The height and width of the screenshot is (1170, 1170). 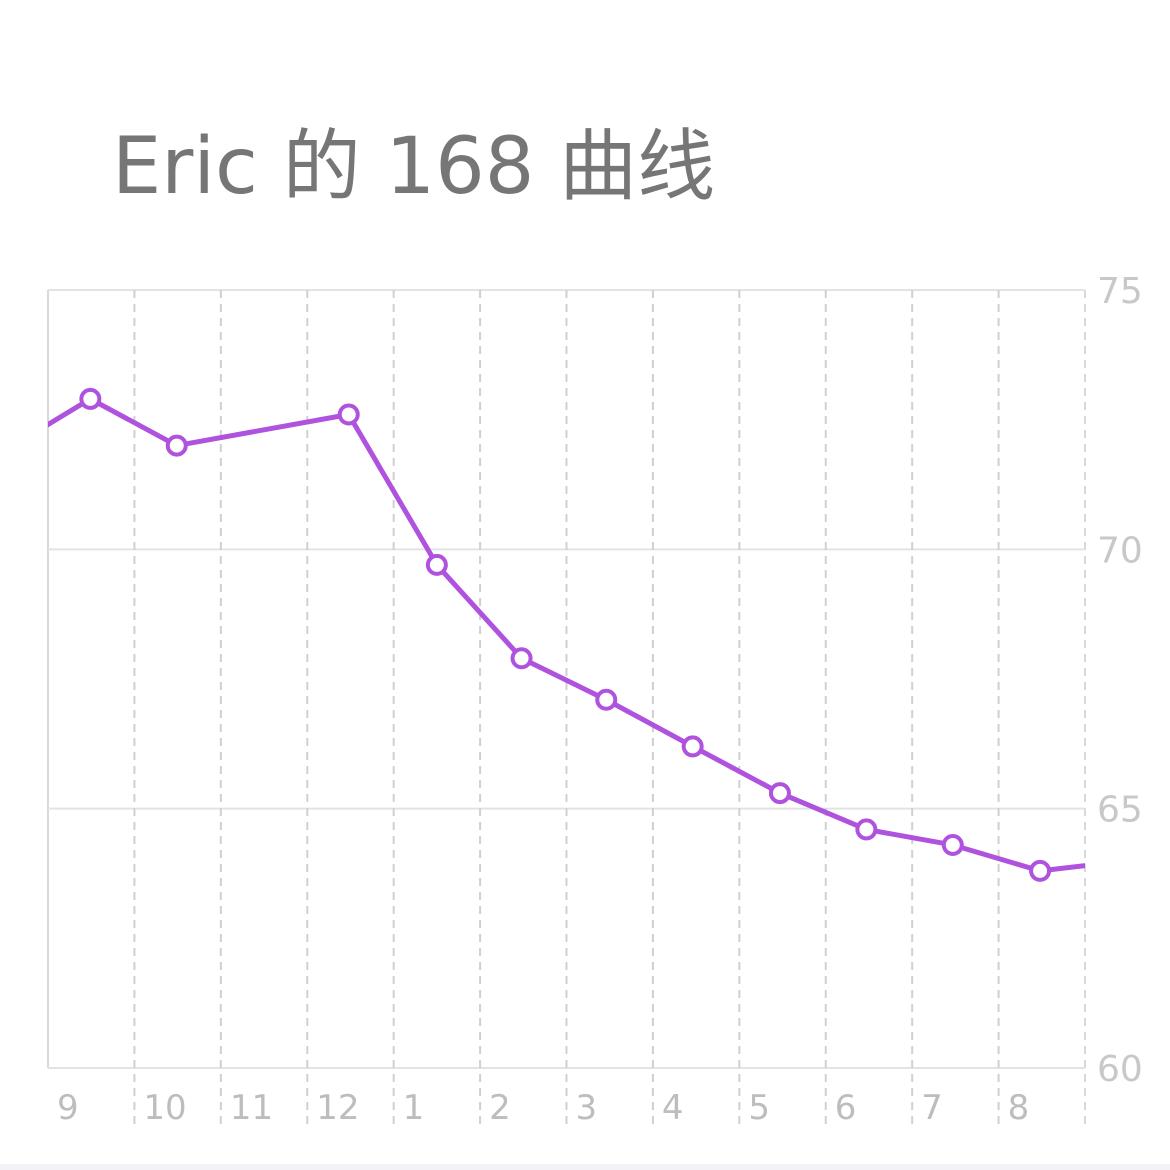 What do you see at coordinates (846, 1108) in the screenshot?
I see `x-tick-label: 6` at bounding box center [846, 1108].